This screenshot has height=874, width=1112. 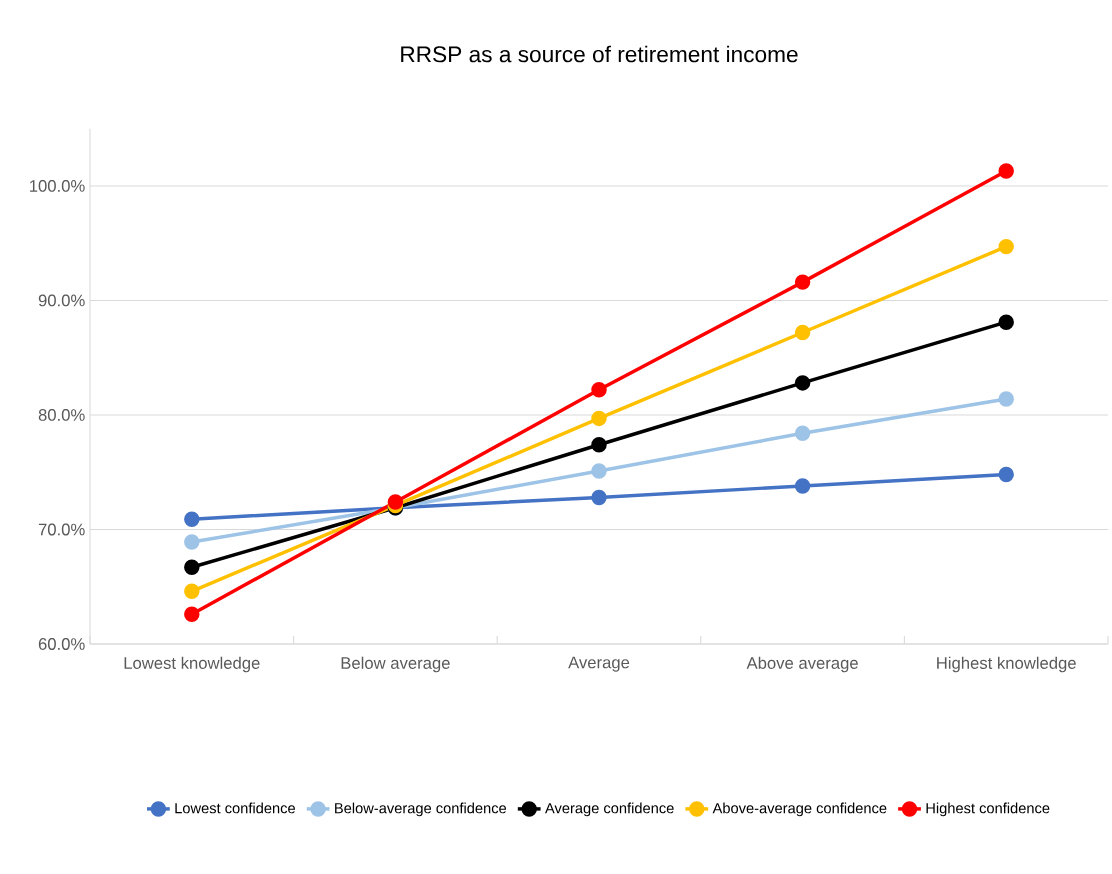 I want to click on legend-label: Highest confidence, so click(x=988, y=809).